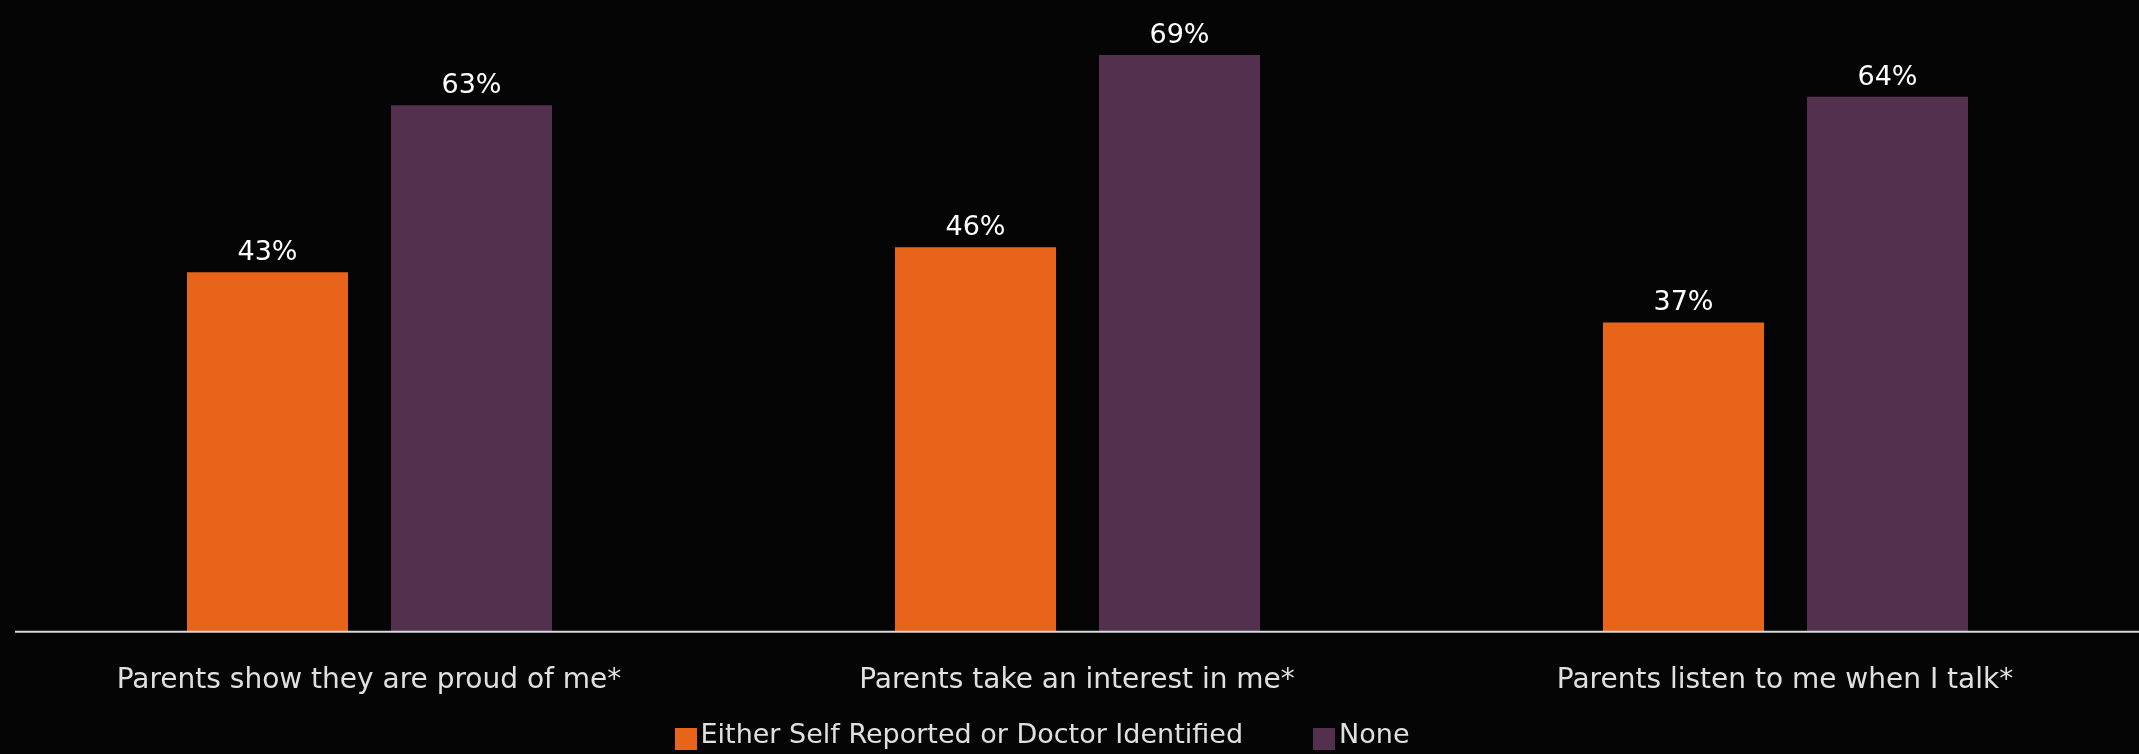  Describe the element at coordinates (369, 678) in the screenshot. I see `x-tick-label: Parents show they are proud of me*` at that location.